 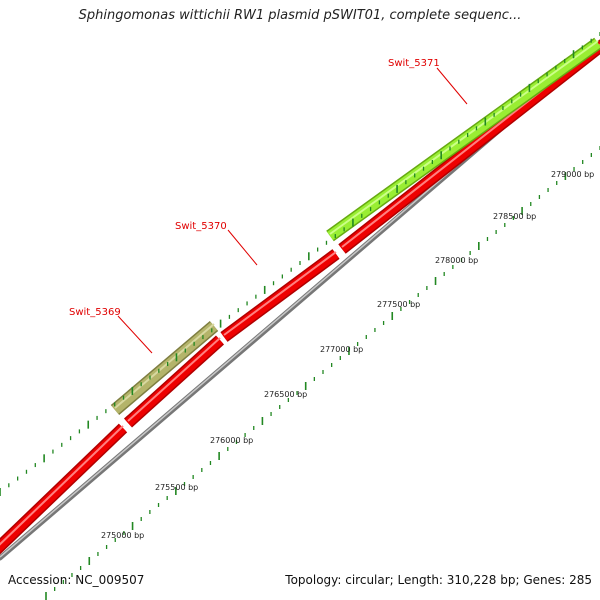 What do you see at coordinates (285, 394) in the screenshot?
I see `ruler-label-276500: 276500 bp` at bounding box center [285, 394].